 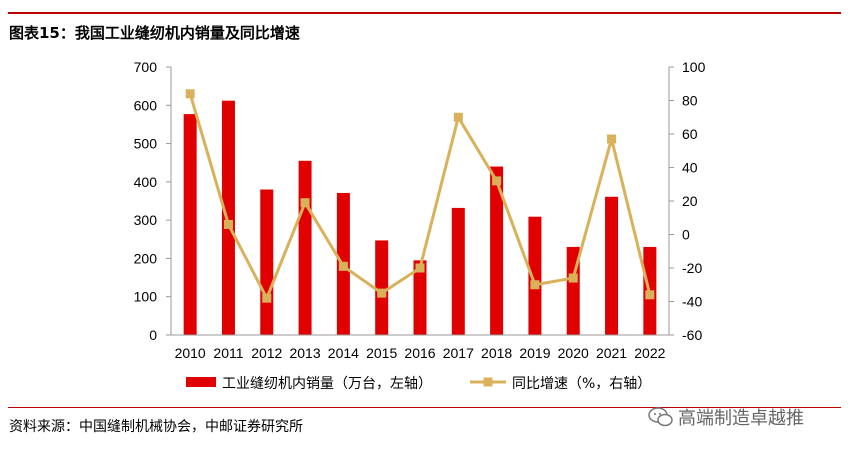 I want to click on right-tick-label: 40, so click(x=690, y=168).